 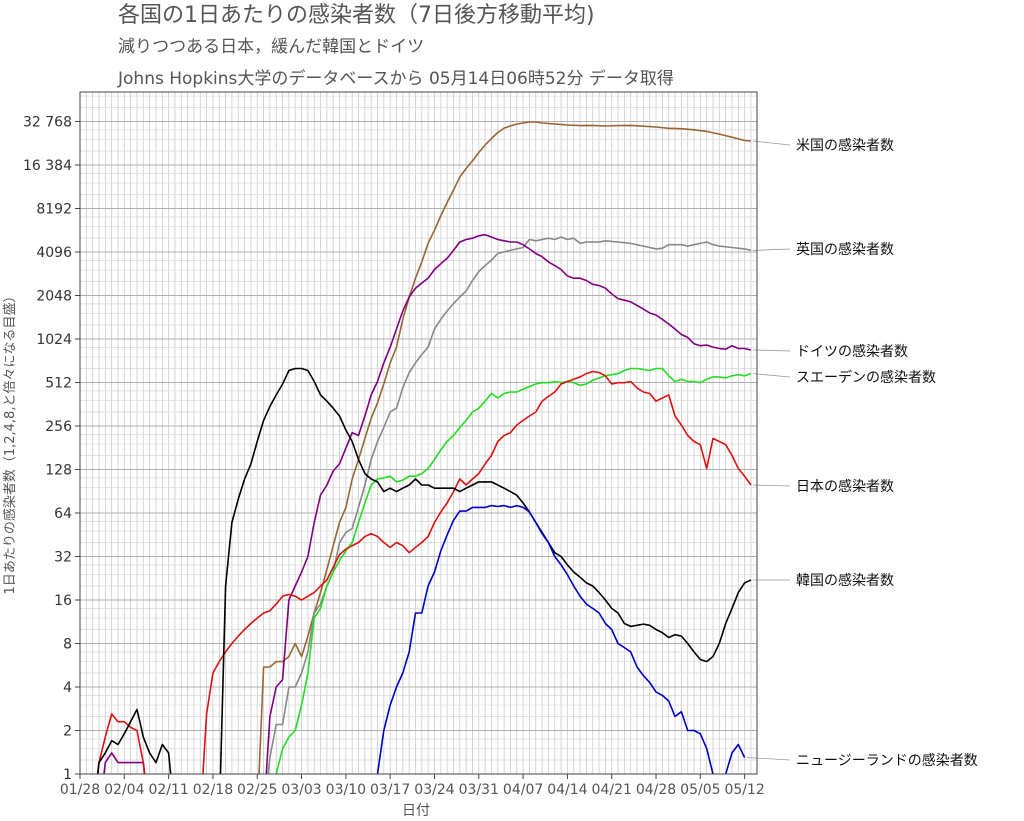 I want to click on x-tick-label: 04/28, so click(x=656, y=790).